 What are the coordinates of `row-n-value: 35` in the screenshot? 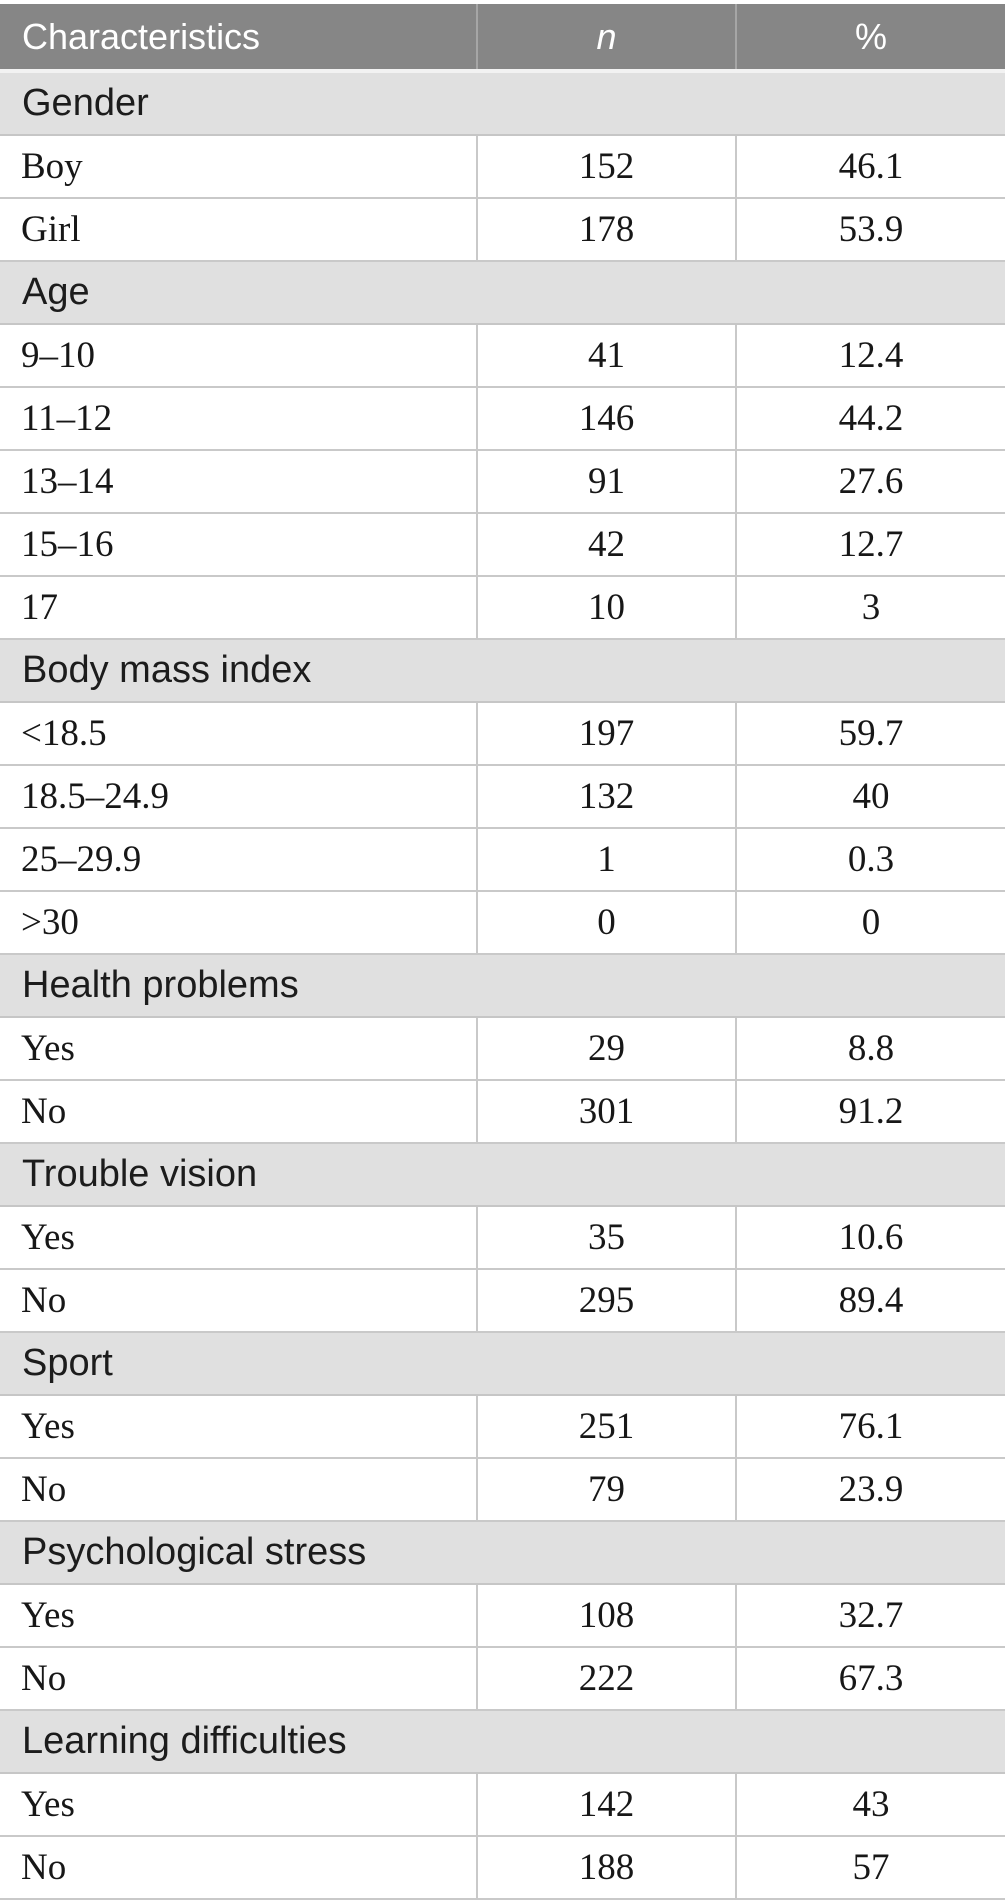 It's located at (606, 1237).